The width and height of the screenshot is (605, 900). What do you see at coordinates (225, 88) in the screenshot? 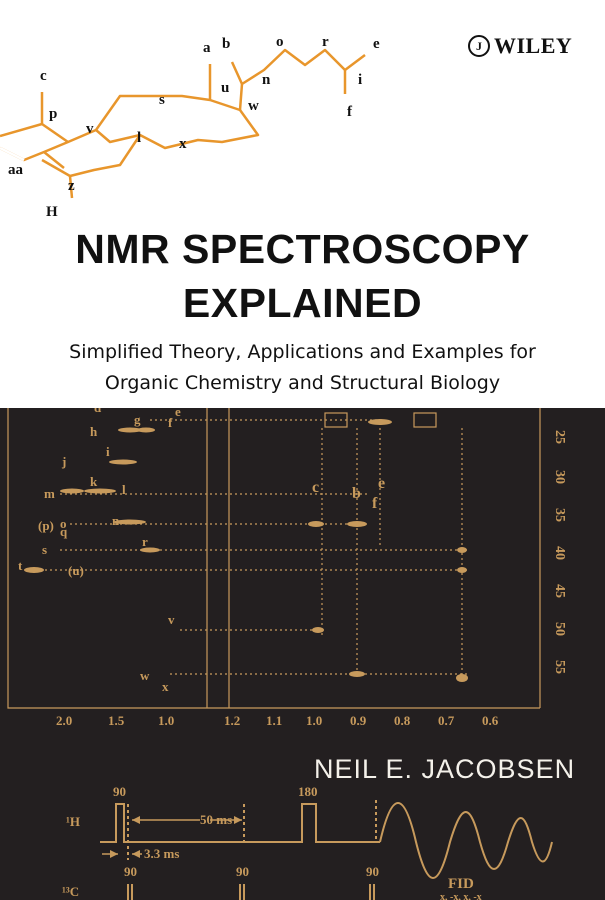
I see `mol-label-u: u` at bounding box center [225, 88].